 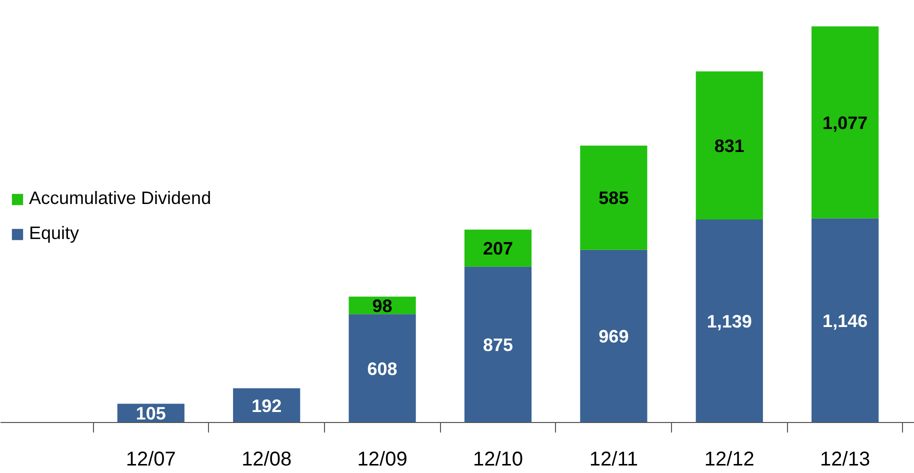 What do you see at coordinates (54, 233) in the screenshot?
I see `legend-label: Equity` at bounding box center [54, 233].